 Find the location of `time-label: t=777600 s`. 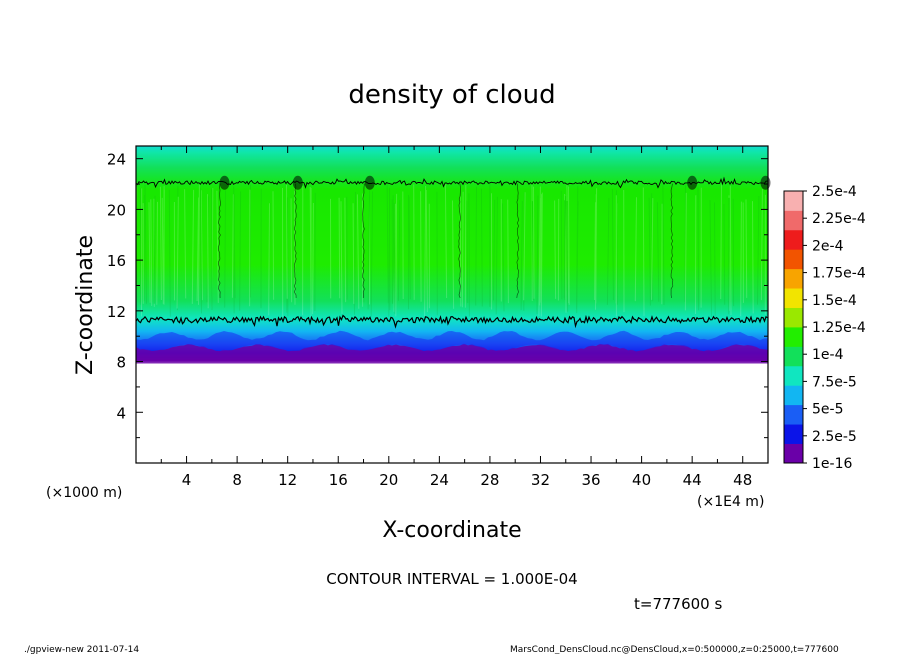

time-label: t=777600 s is located at coordinates (678, 604).